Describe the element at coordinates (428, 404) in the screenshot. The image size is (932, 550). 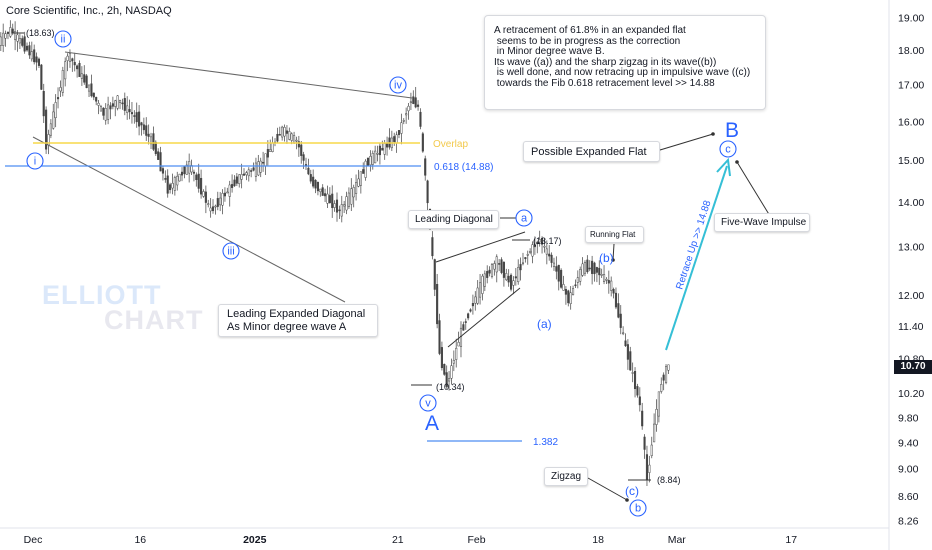
I see `wave-circle-v: v` at that location.